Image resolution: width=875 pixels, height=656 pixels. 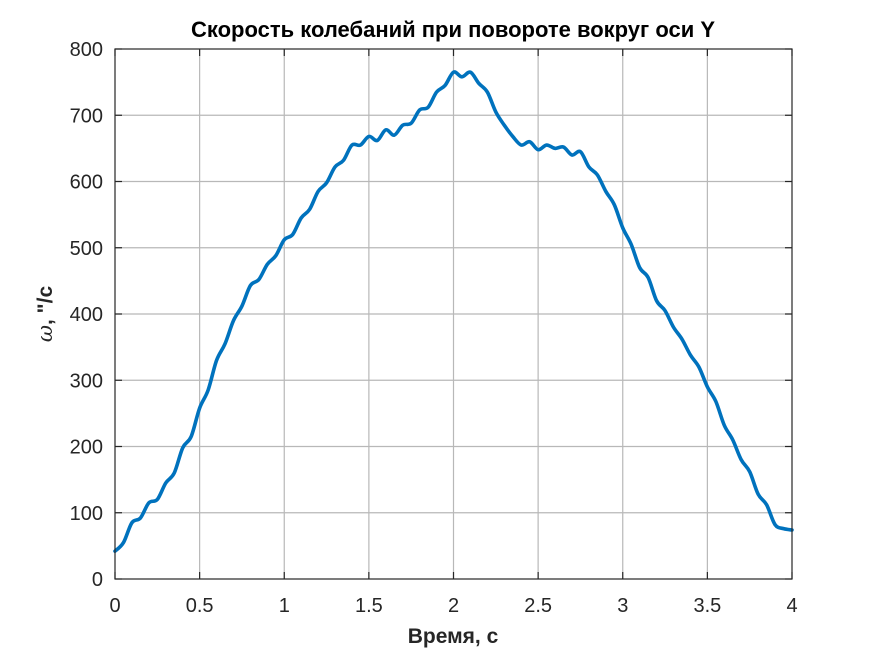 What do you see at coordinates (538, 606) in the screenshot?
I see `x-tick-label: 2.5` at bounding box center [538, 606].